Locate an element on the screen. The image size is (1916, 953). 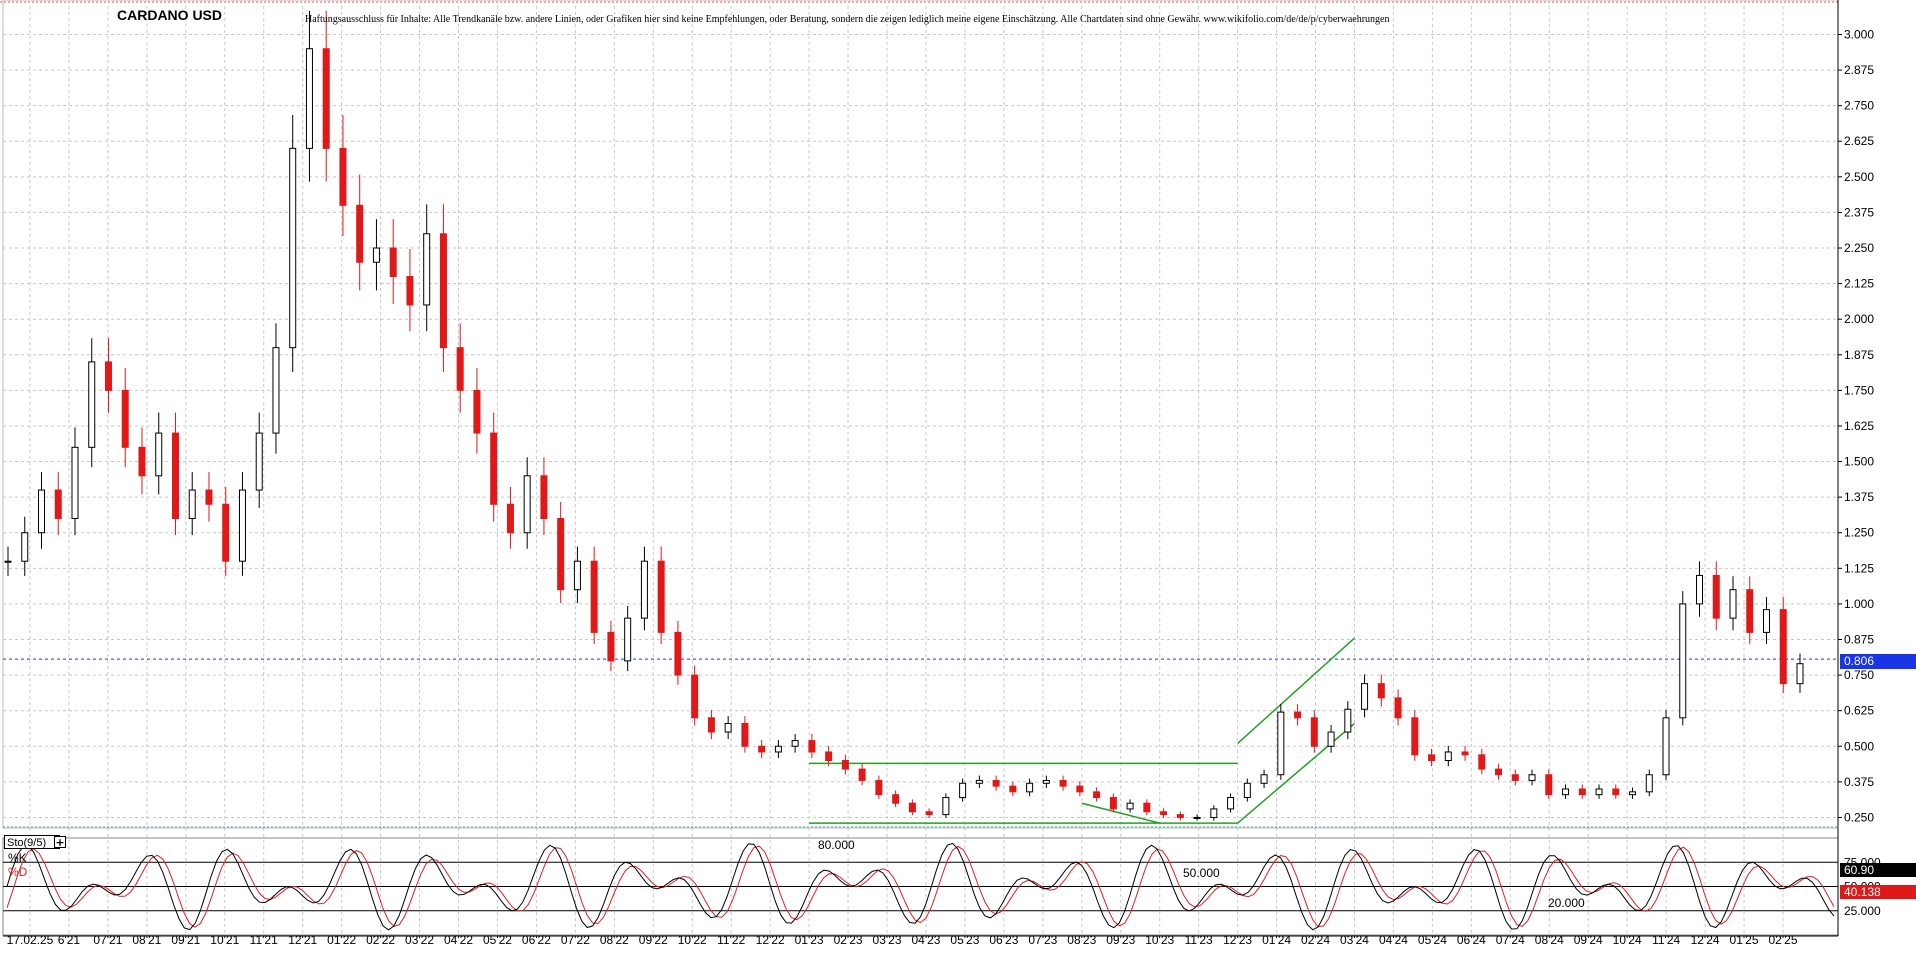
level-annotation: 20.000 is located at coordinates (1566, 903).